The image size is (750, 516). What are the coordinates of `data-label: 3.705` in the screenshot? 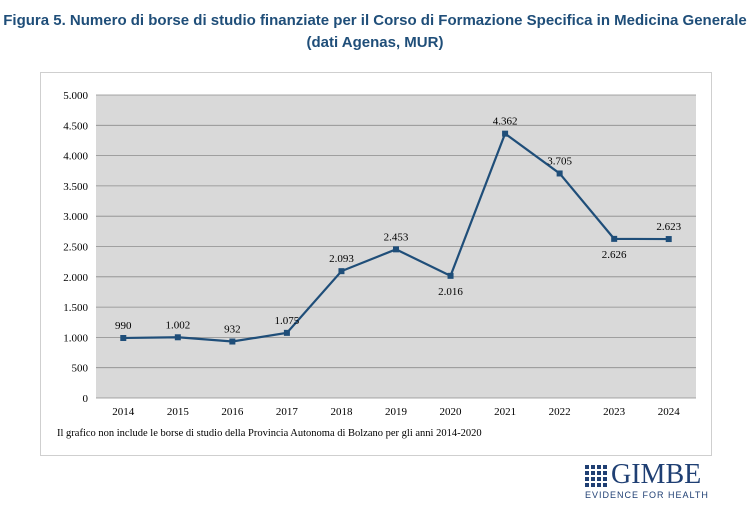 It's located at (559, 161).